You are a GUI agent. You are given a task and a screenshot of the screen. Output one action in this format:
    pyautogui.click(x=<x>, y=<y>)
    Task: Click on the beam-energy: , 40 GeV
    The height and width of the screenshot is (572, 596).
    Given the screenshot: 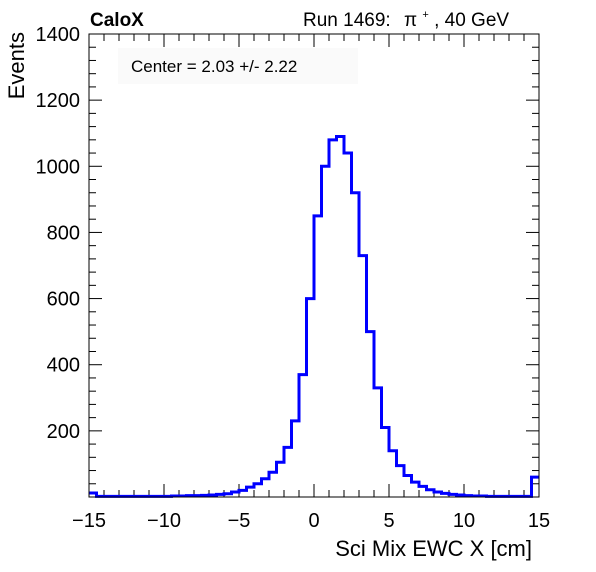 What is the action you would take?
    pyautogui.click(x=471, y=20)
    